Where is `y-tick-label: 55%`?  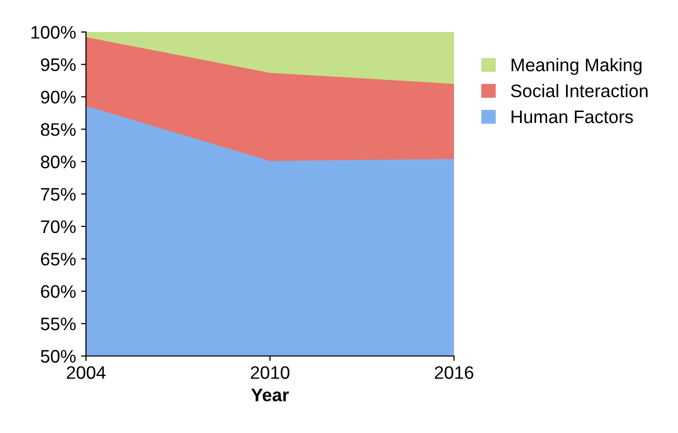
y-tick-label: 55% is located at coordinates (58, 324).